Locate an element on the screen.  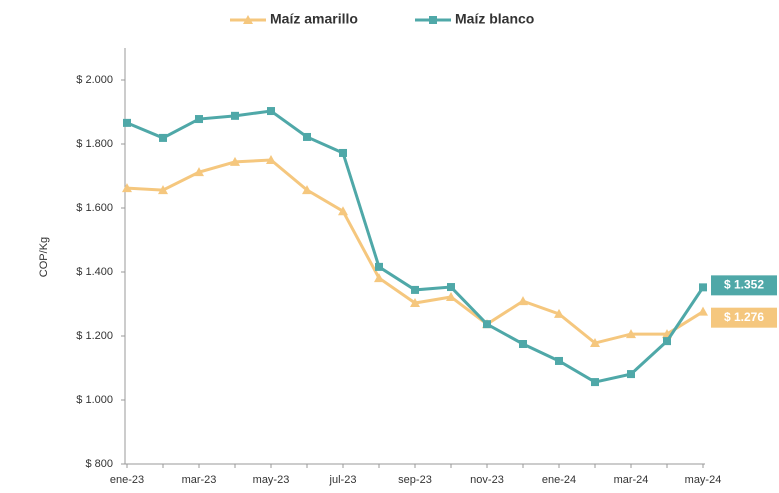
x-tick-label: may-23 is located at coordinates (271, 480).